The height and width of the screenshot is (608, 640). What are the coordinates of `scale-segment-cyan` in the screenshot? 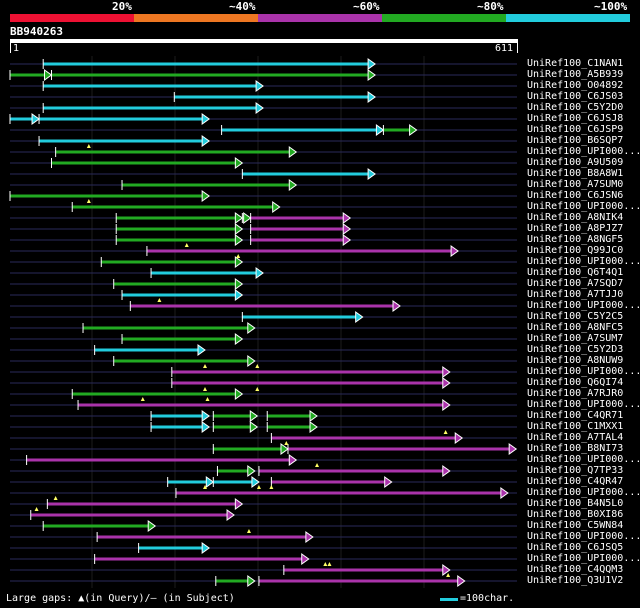 It's located at (568, 18).